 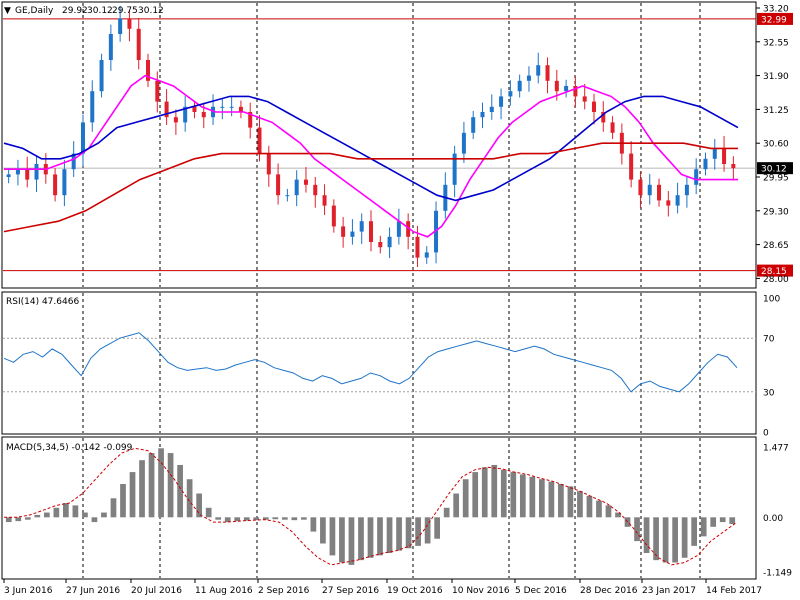 What do you see at coordinates (350, 591) in the screenshot?
I see `x-tick-label: 27 Sep 2016` at bounding box center [350, 591].